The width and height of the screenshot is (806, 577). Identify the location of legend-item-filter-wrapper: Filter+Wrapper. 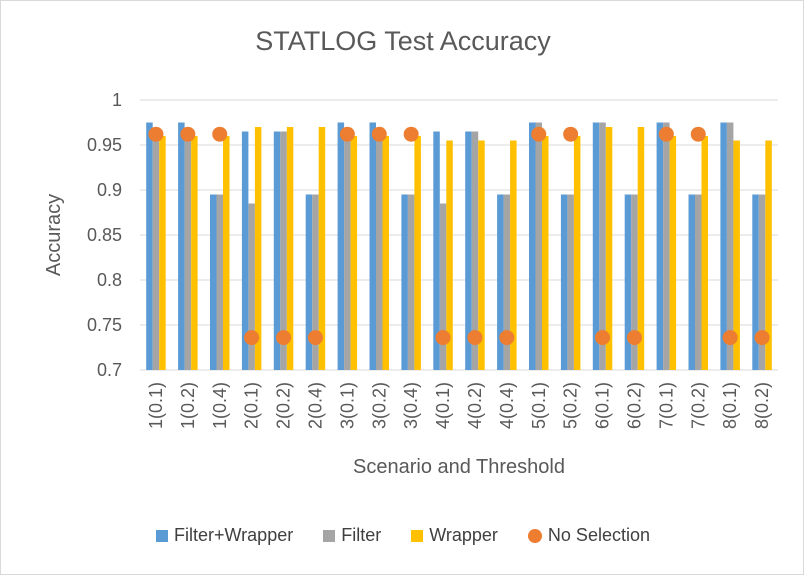
(224, 535).